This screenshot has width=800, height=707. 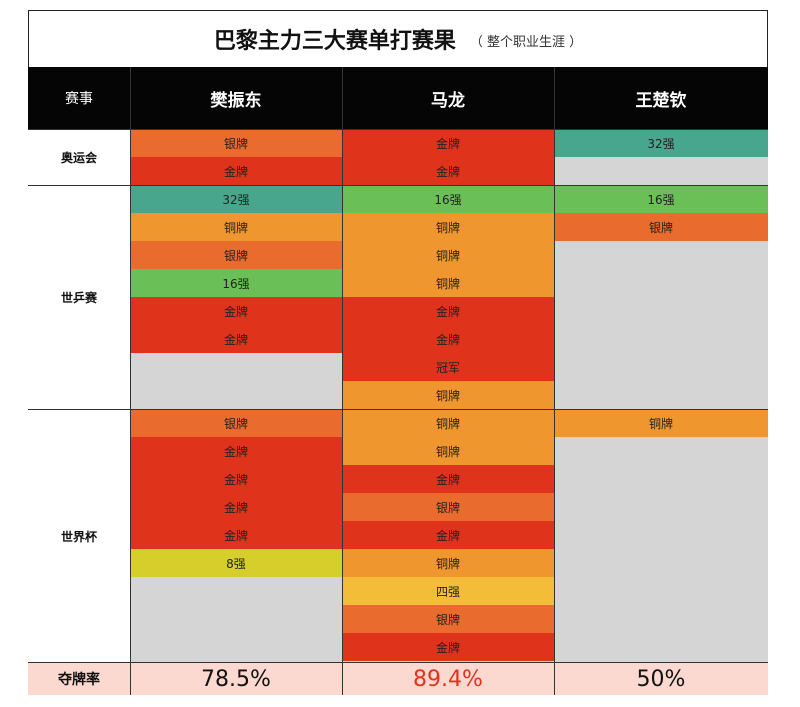 What do you see at coordinates (398, 98) in the screenshot?
I see `table-header: 赛事 樊振东 马龙 王楚钦` at bounding box center [398, 98].